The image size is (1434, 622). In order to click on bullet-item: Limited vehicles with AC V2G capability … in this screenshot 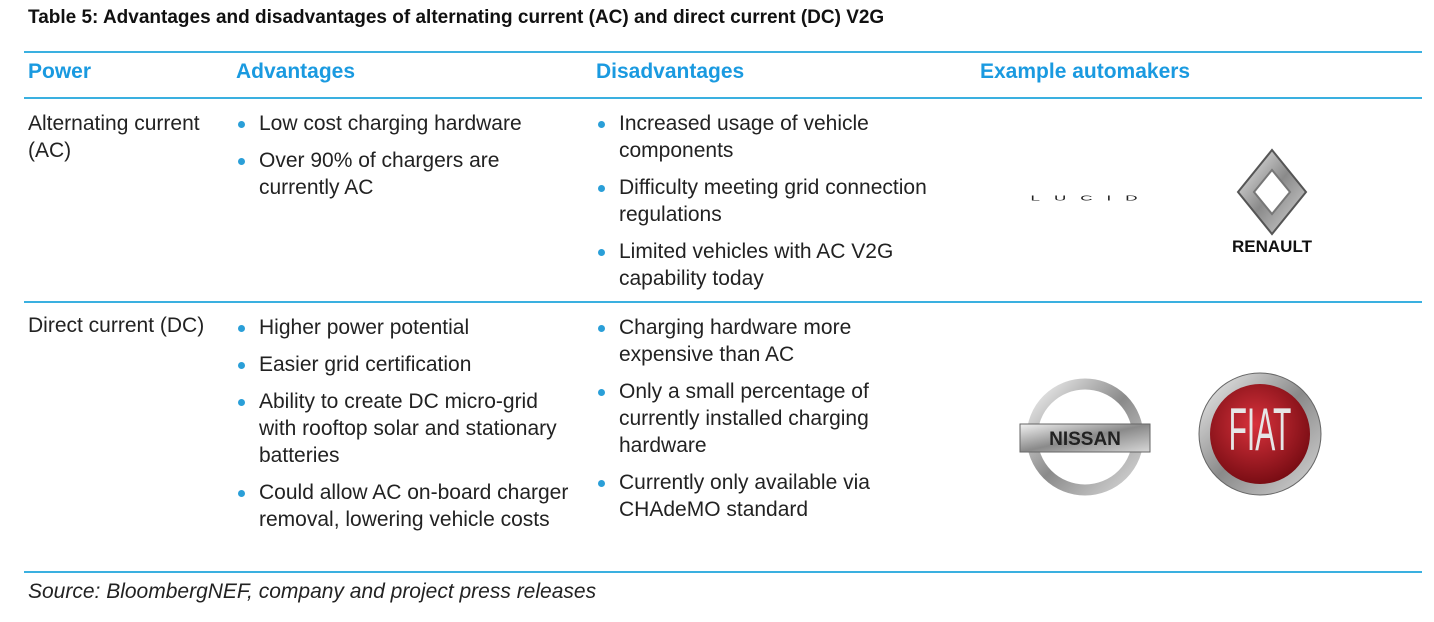, I will do `click(786, 265)`.